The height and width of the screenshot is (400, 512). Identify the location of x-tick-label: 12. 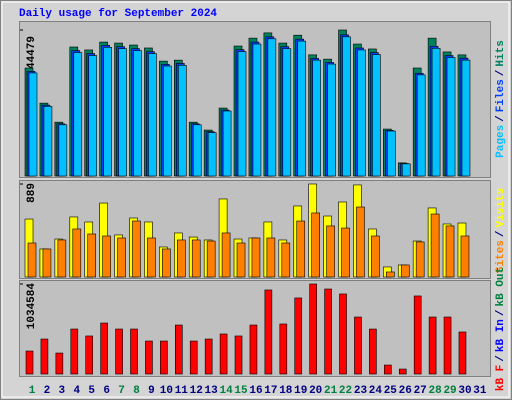
(196, 391).